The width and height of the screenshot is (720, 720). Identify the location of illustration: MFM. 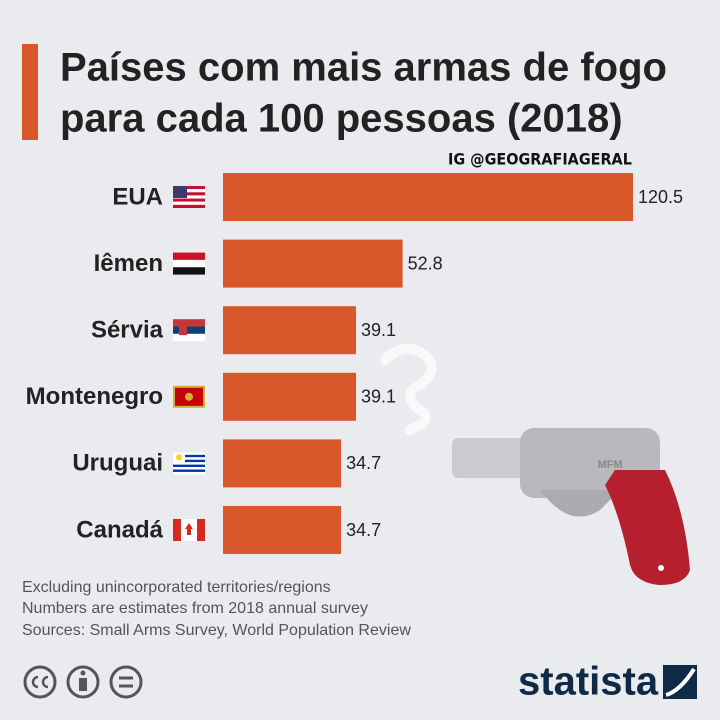
(535, 464).